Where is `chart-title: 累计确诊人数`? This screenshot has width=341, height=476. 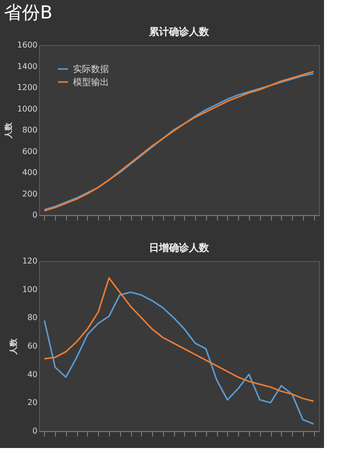 chart-title: 累计确诊人数 is located at coordinates (179, 32).